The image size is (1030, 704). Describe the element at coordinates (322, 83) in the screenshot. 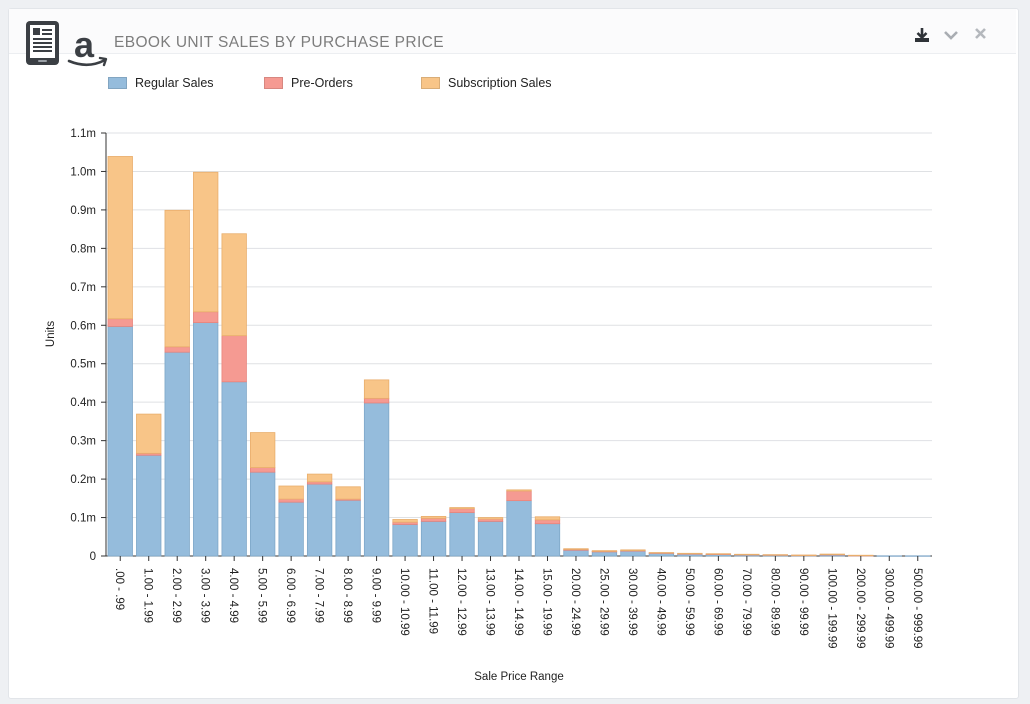

I see `legend-label-preorder: Pre-Orders` at that location.